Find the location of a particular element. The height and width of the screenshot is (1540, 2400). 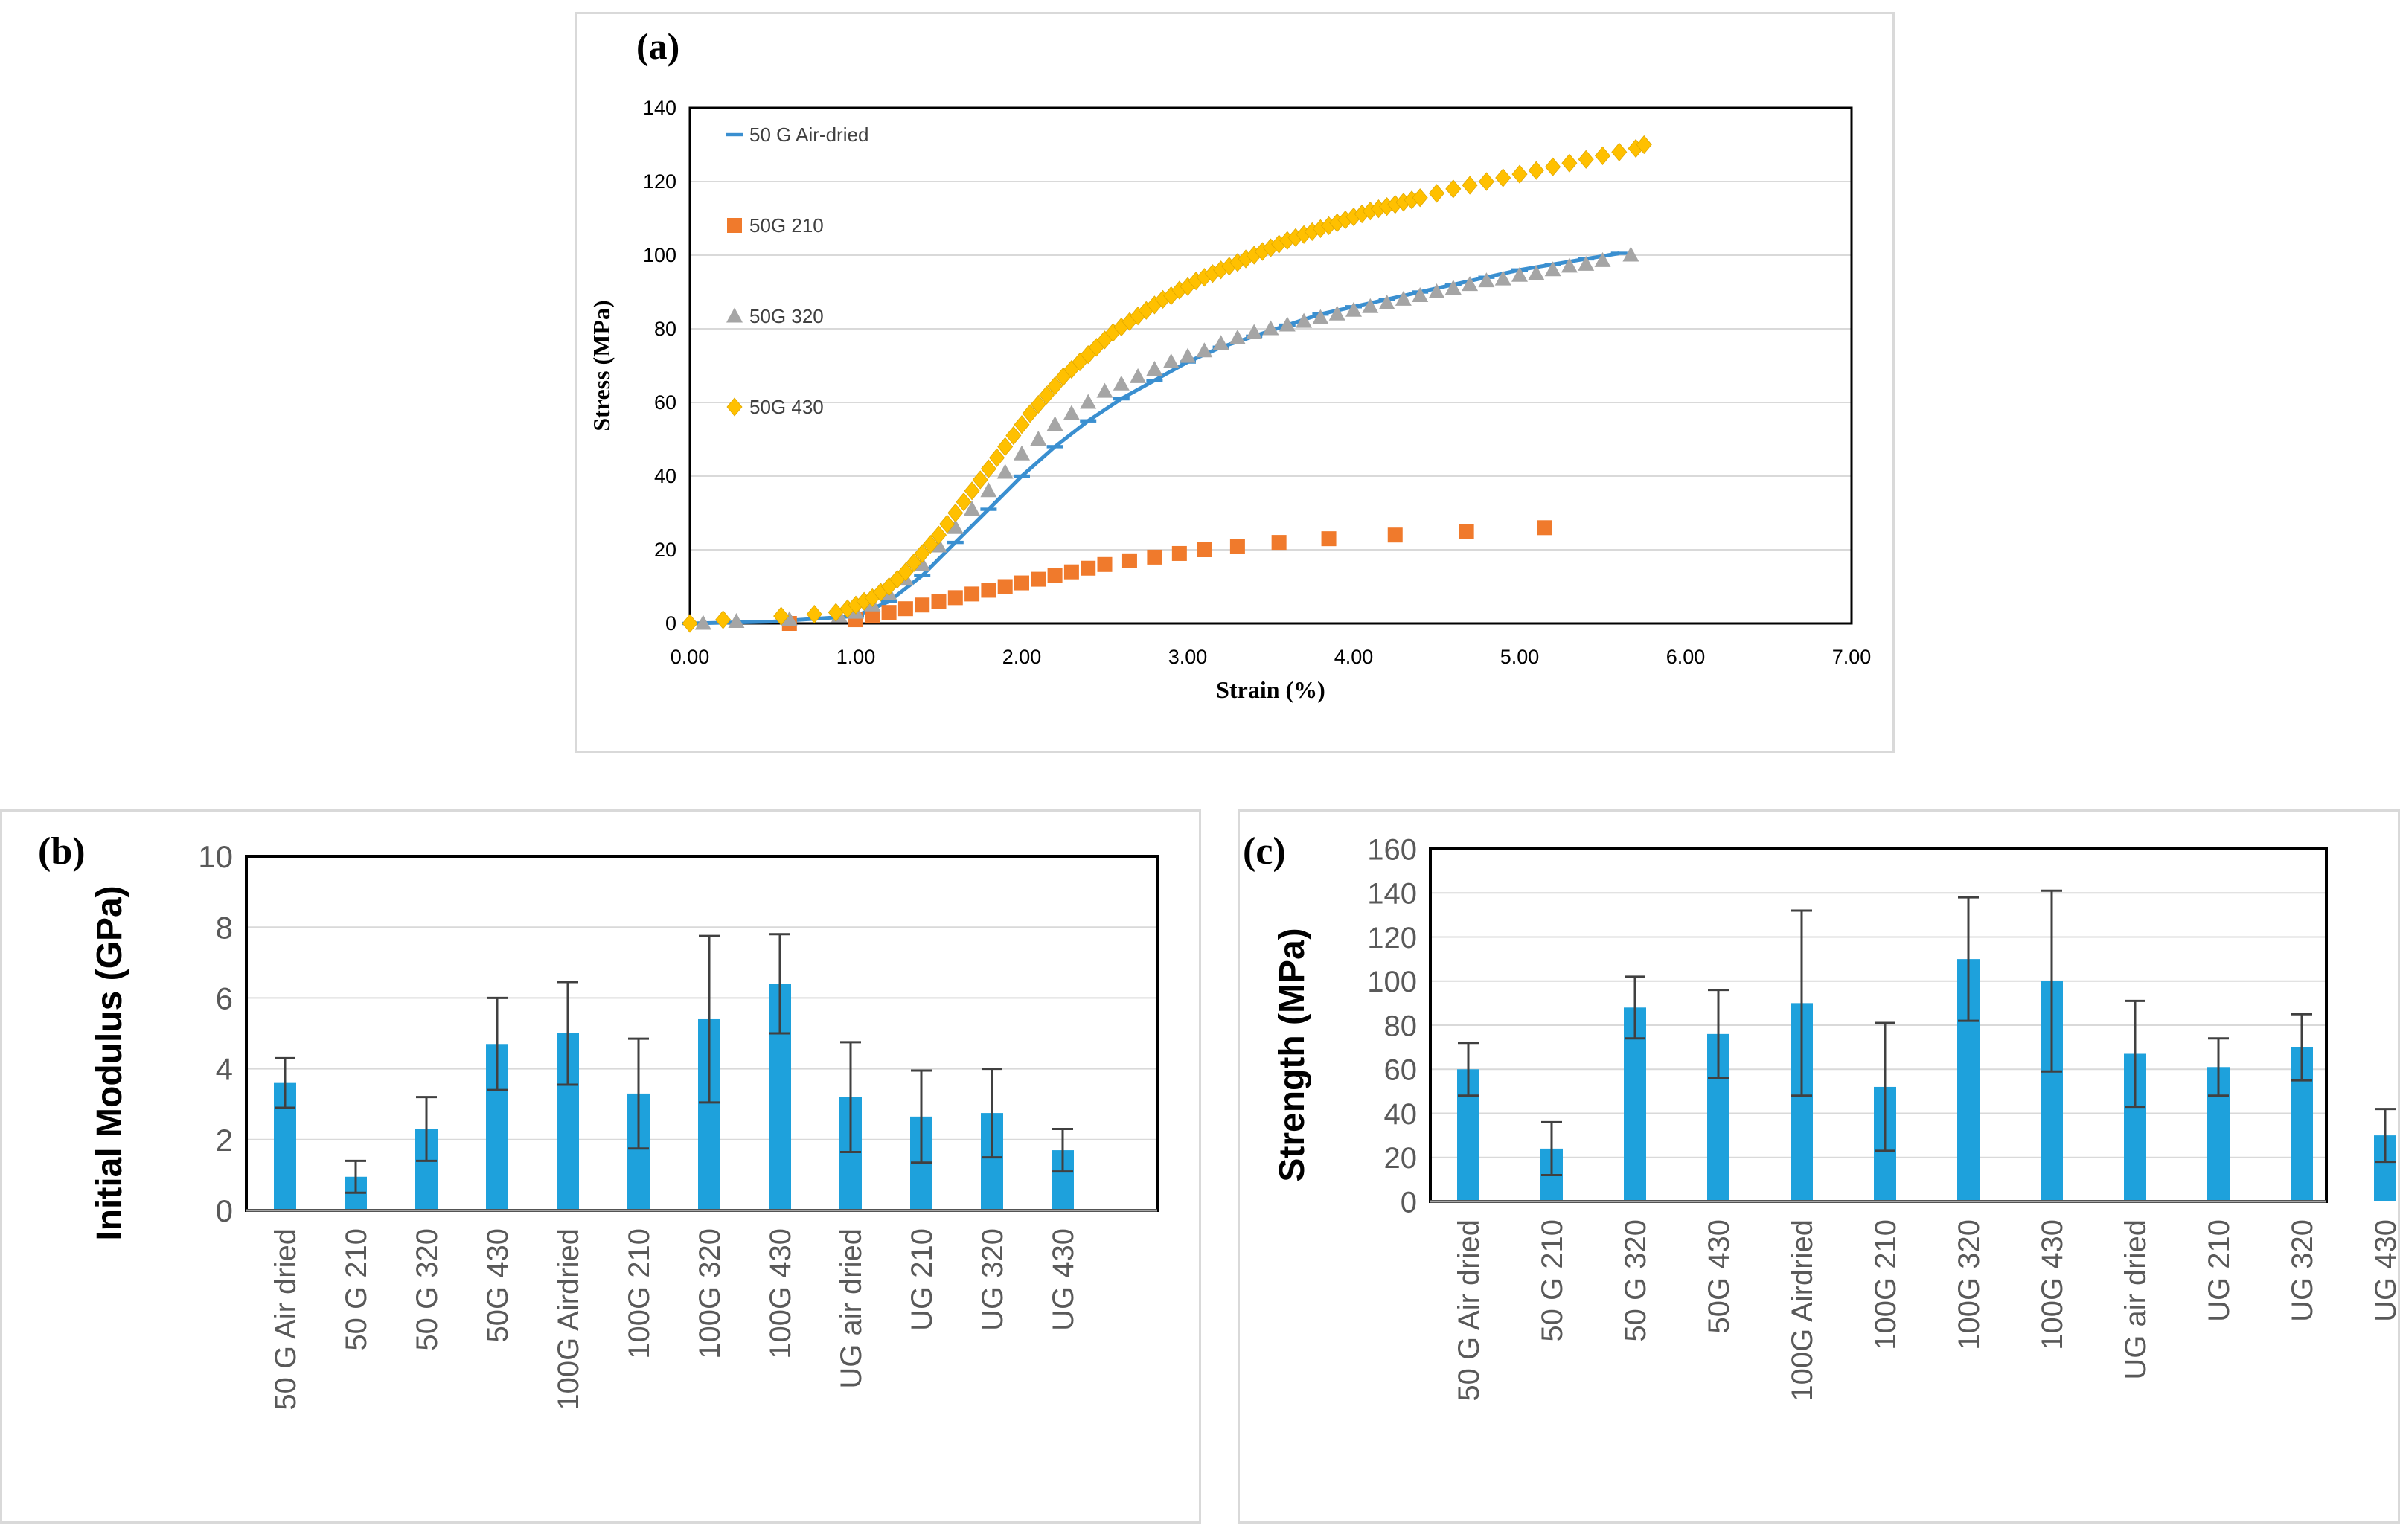

y-tick-label: 6 is located at coordinates (224, 998).